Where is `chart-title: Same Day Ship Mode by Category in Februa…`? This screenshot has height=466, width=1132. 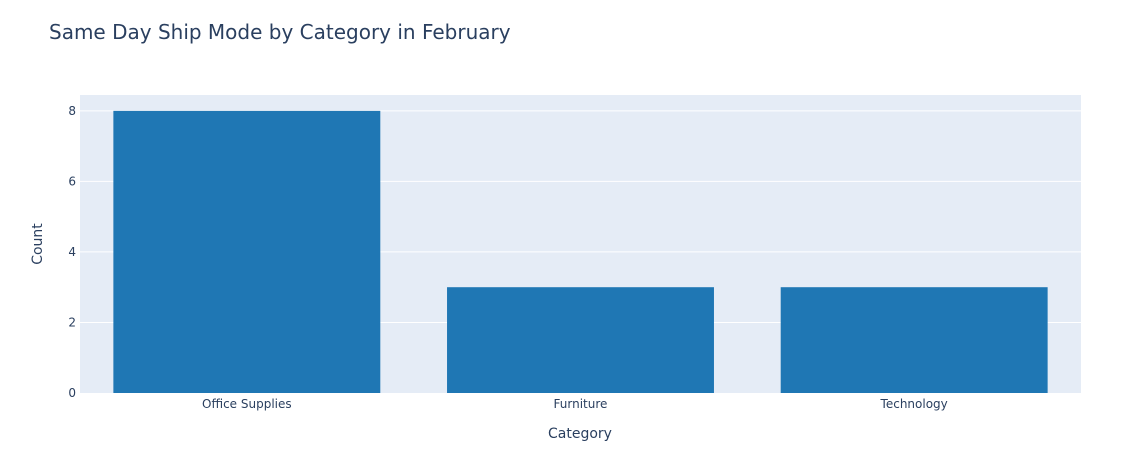 chart-title: Same Day Ship Mode by Category in Februa… is located at coordinates (280, 32).